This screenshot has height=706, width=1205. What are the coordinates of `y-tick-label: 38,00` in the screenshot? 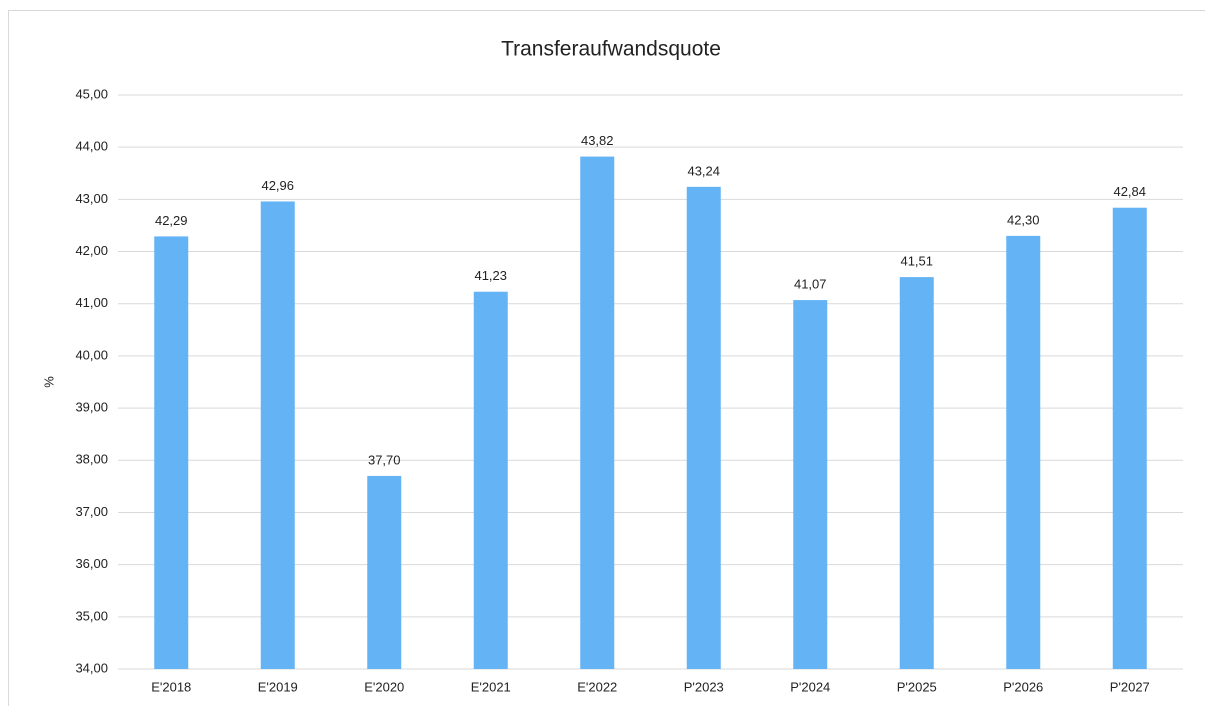 It's located at (91, 459).